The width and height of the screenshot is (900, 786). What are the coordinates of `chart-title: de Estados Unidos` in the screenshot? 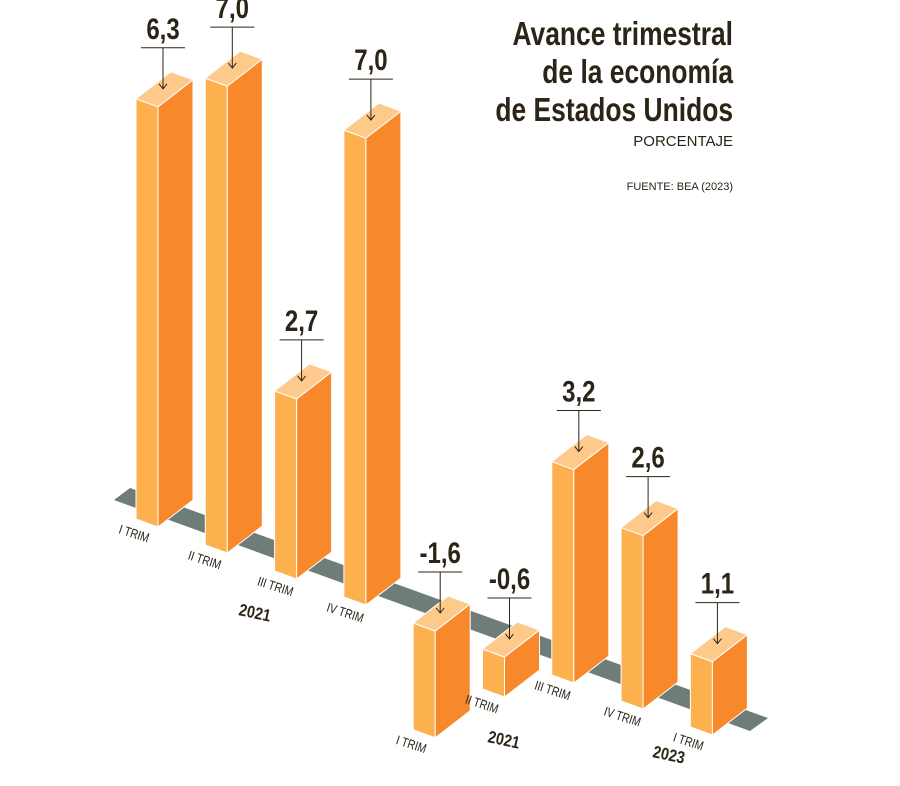 It's located at (614, 110).